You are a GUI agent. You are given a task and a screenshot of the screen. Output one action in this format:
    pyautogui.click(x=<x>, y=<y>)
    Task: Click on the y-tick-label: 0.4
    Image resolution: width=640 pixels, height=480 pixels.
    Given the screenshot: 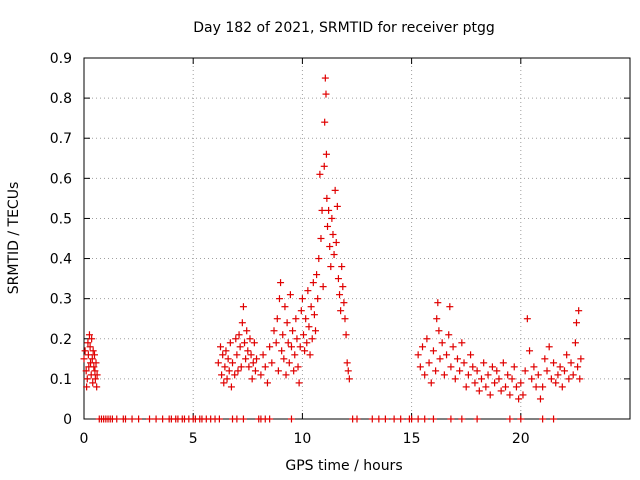 What is the action you would take?
    pyautogui.click(x=61, y=260)
    